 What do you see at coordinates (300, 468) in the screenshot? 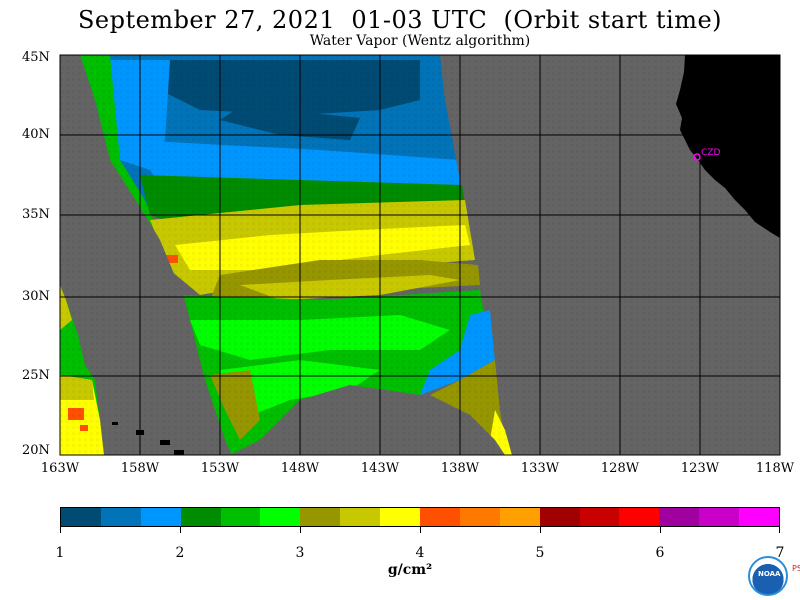
I see `lon-label-148w: 148W` at bounding box center [300, 468].